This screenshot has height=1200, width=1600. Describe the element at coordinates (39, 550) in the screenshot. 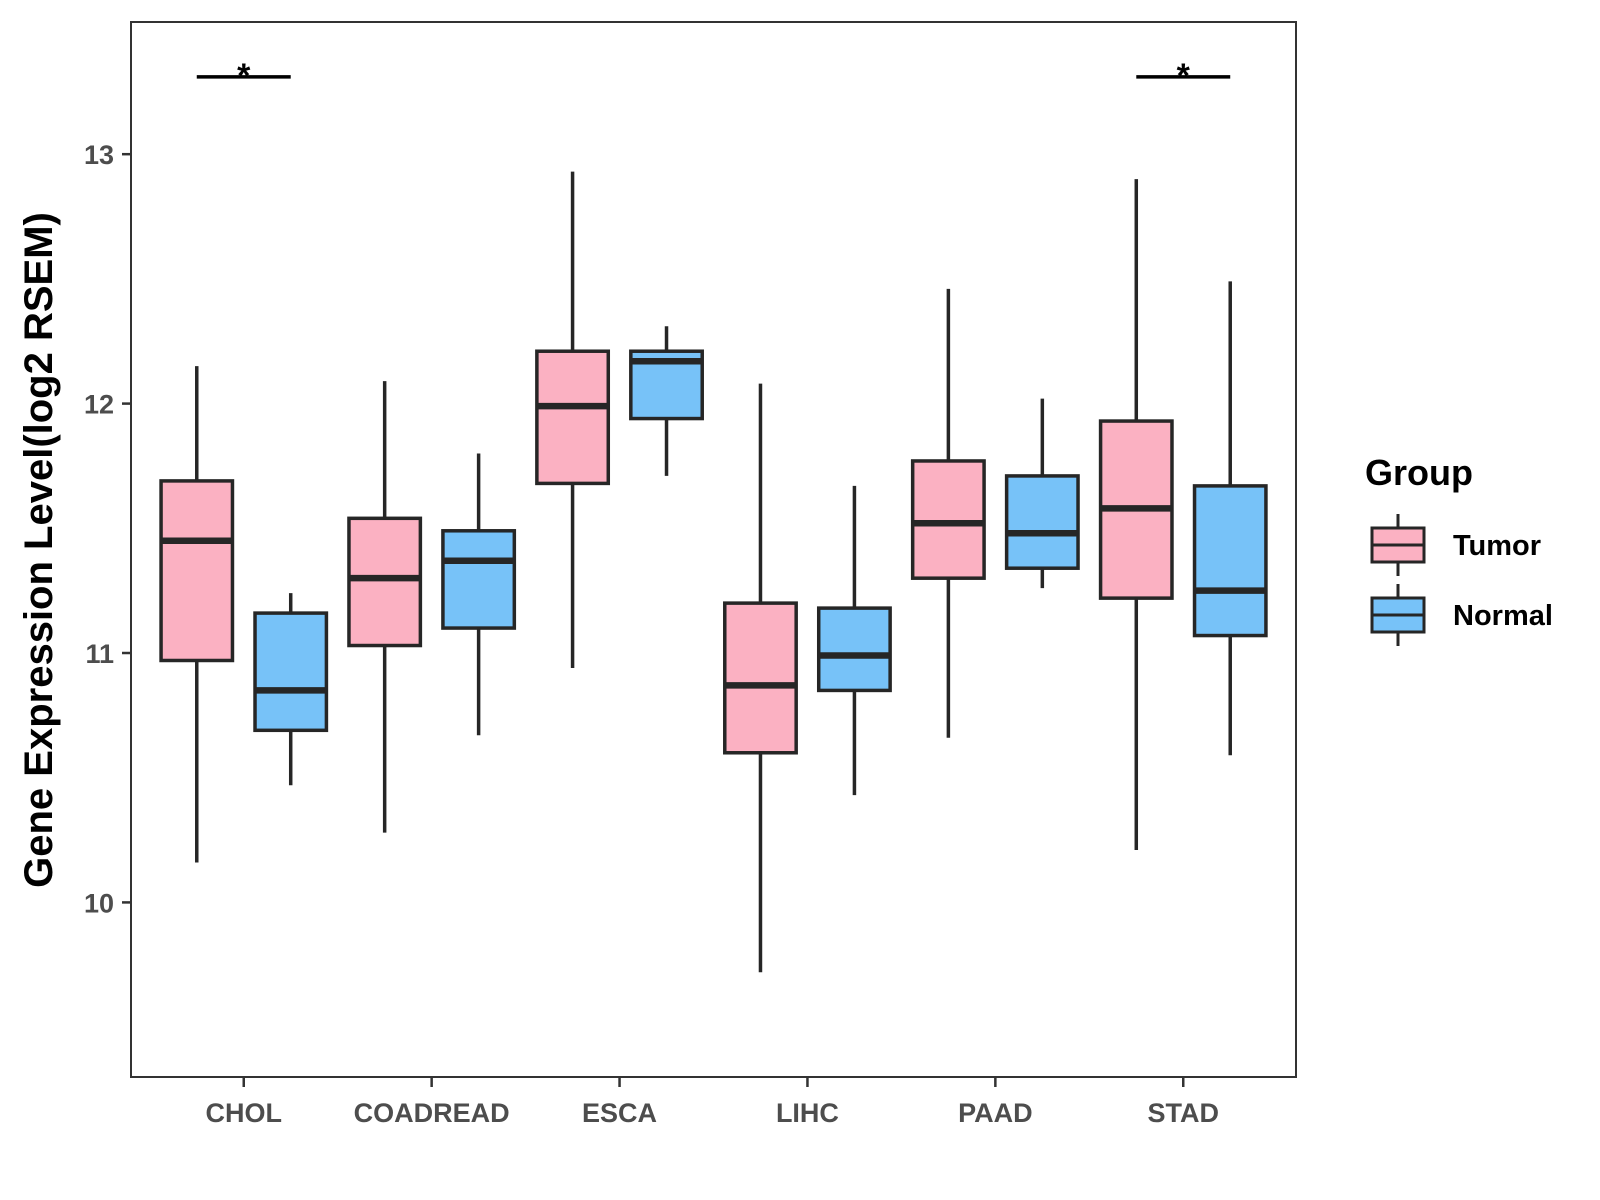

I see `y-axis-title: Gene Expression Level(log2 RSEM)` at that location.